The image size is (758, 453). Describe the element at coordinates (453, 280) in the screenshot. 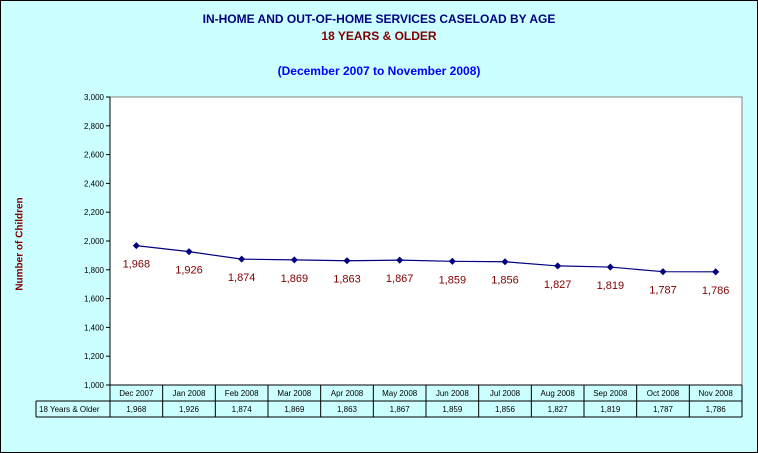

I see `data-label: 1,859` at that location.